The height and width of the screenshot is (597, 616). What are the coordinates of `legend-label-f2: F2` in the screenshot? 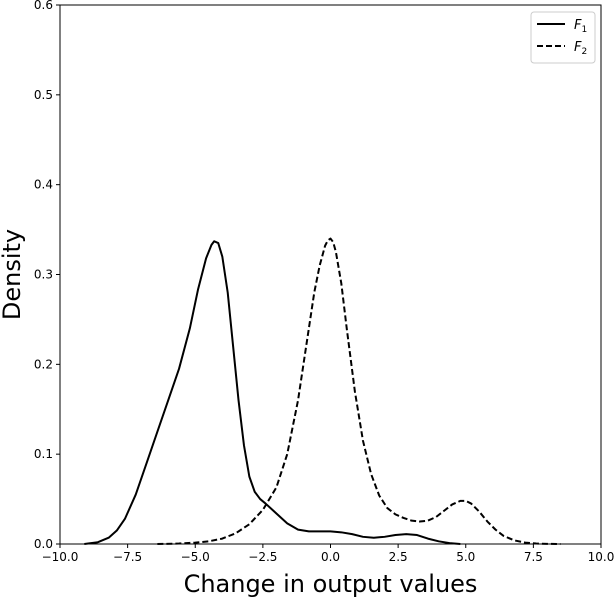 It's located at (580, 48).